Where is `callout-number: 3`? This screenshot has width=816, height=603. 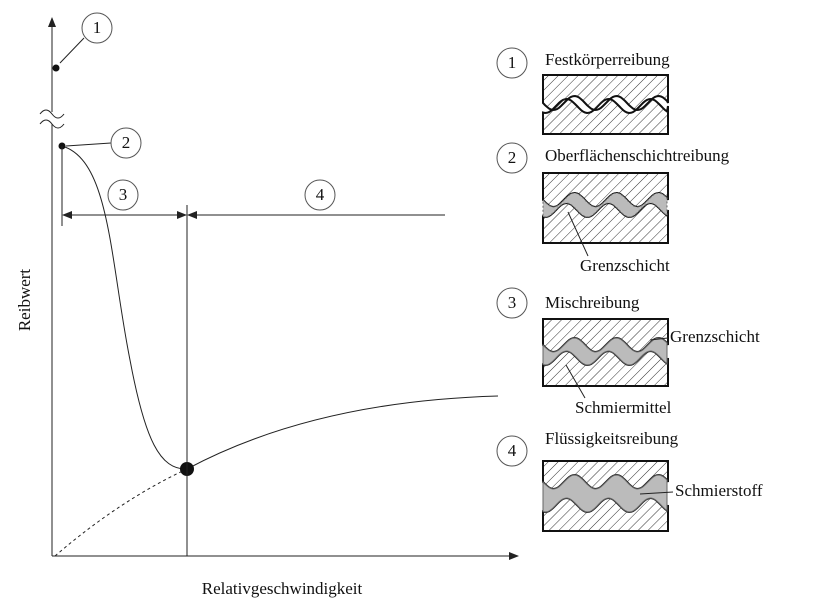 callout-number: 3 is located at coordinates (123, 194).